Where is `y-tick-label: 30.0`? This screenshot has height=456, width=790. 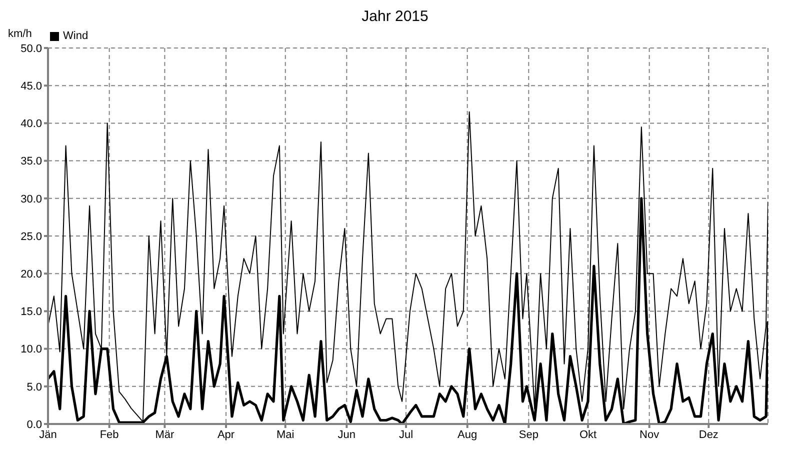
y-tick-label: 30.0 is located at coordinates (31, 199).